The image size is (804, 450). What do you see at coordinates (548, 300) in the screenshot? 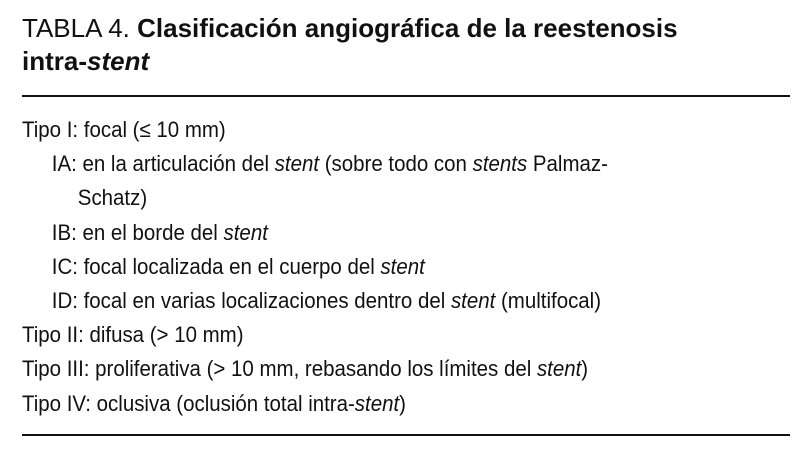
I see `row-text: (multifocal)` at bounding box center [548, 300].